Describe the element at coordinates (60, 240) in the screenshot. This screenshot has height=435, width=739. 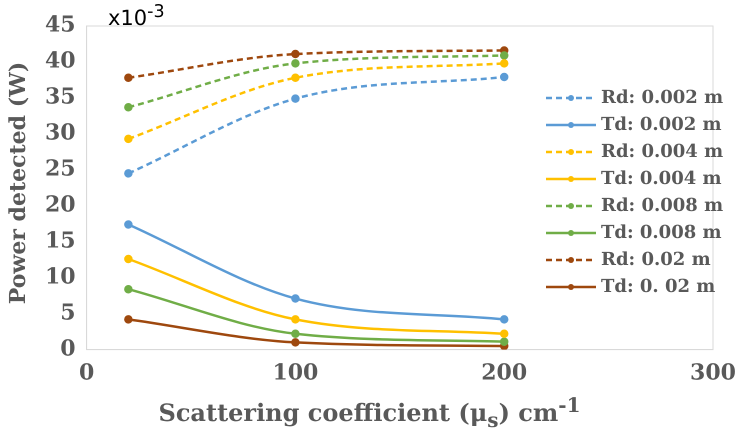
I see `y-tick-label: 15` at that location.